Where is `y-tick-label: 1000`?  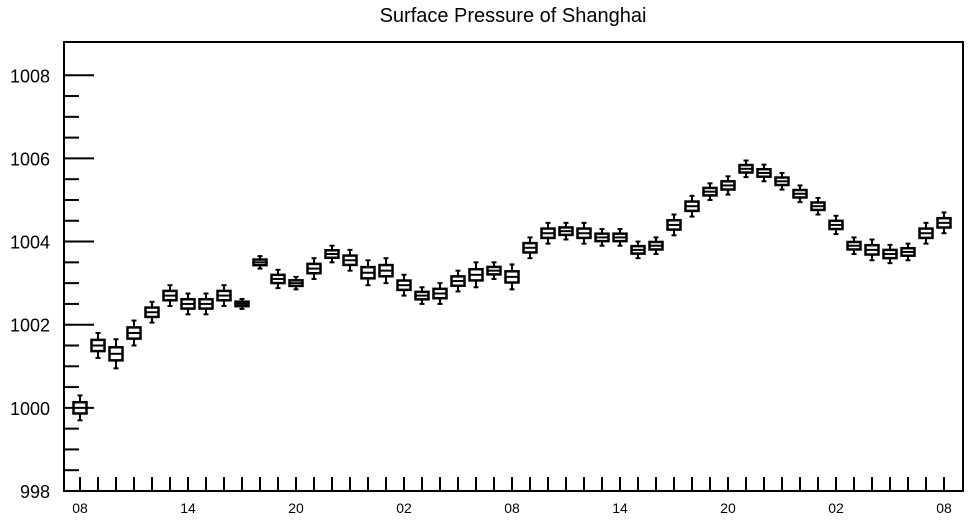 y-tick-label: 1000 is located at coordinates (30, 409).